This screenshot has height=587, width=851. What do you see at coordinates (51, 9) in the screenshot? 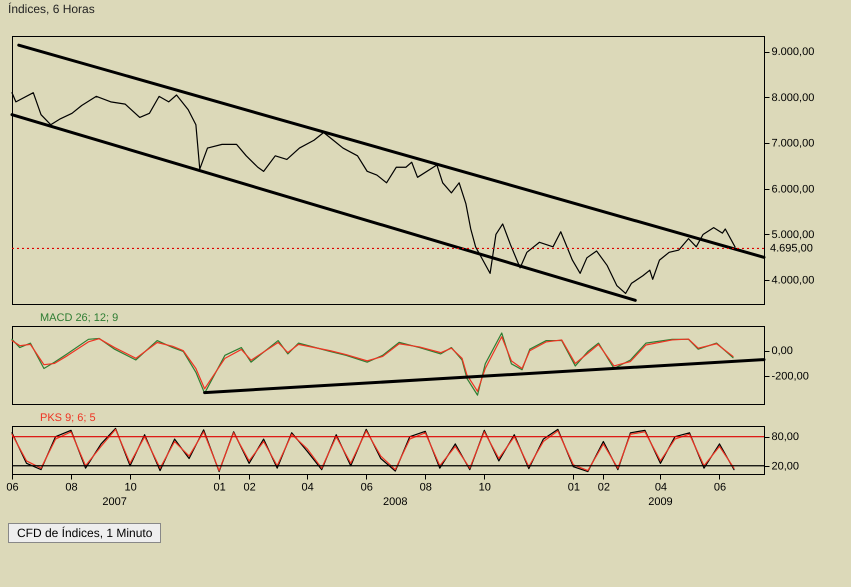
I see `chart-title: Índices, 6 Horas` at bounding box center [51, 9].